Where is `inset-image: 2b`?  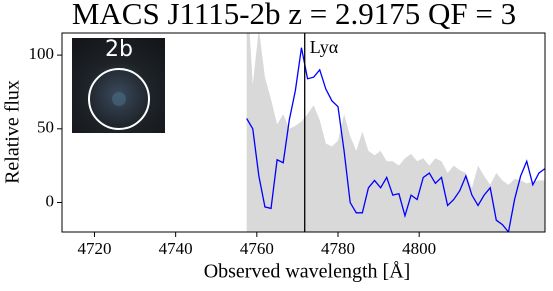 inset-image: 2b is located at coordinates (118, 85).